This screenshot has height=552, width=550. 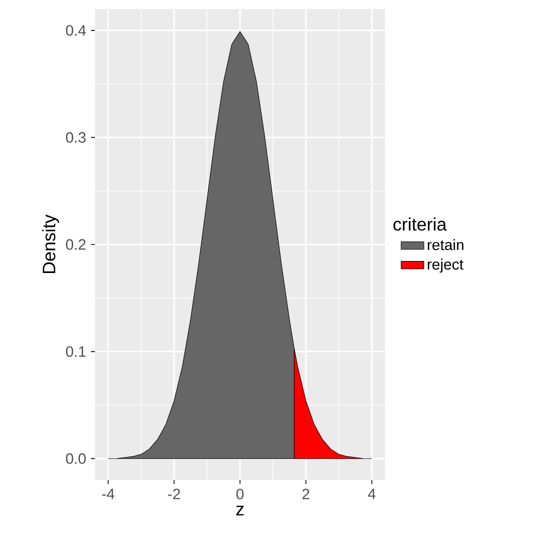 What do you see at coordinates (76, 458) in the screenshot?
I see `y-tick-label: 0.0` at bounding box center [76, 458].